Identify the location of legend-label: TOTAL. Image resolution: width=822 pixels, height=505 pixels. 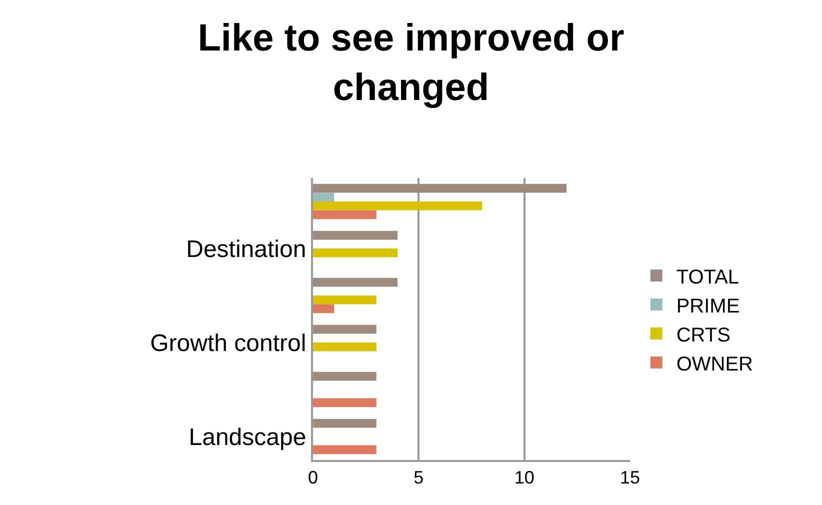
(707, 277).